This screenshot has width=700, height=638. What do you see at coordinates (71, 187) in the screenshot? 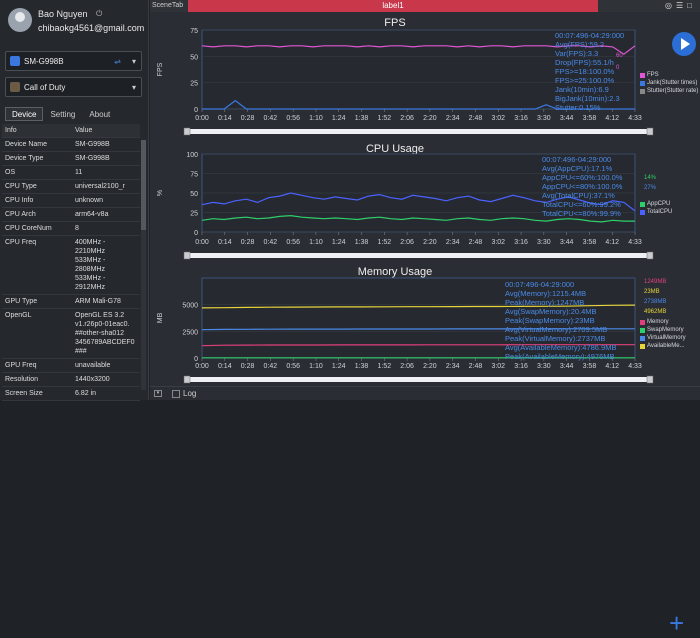
I see `table-row: CPU Type universal2100_r` at bounding box center [71, 187].